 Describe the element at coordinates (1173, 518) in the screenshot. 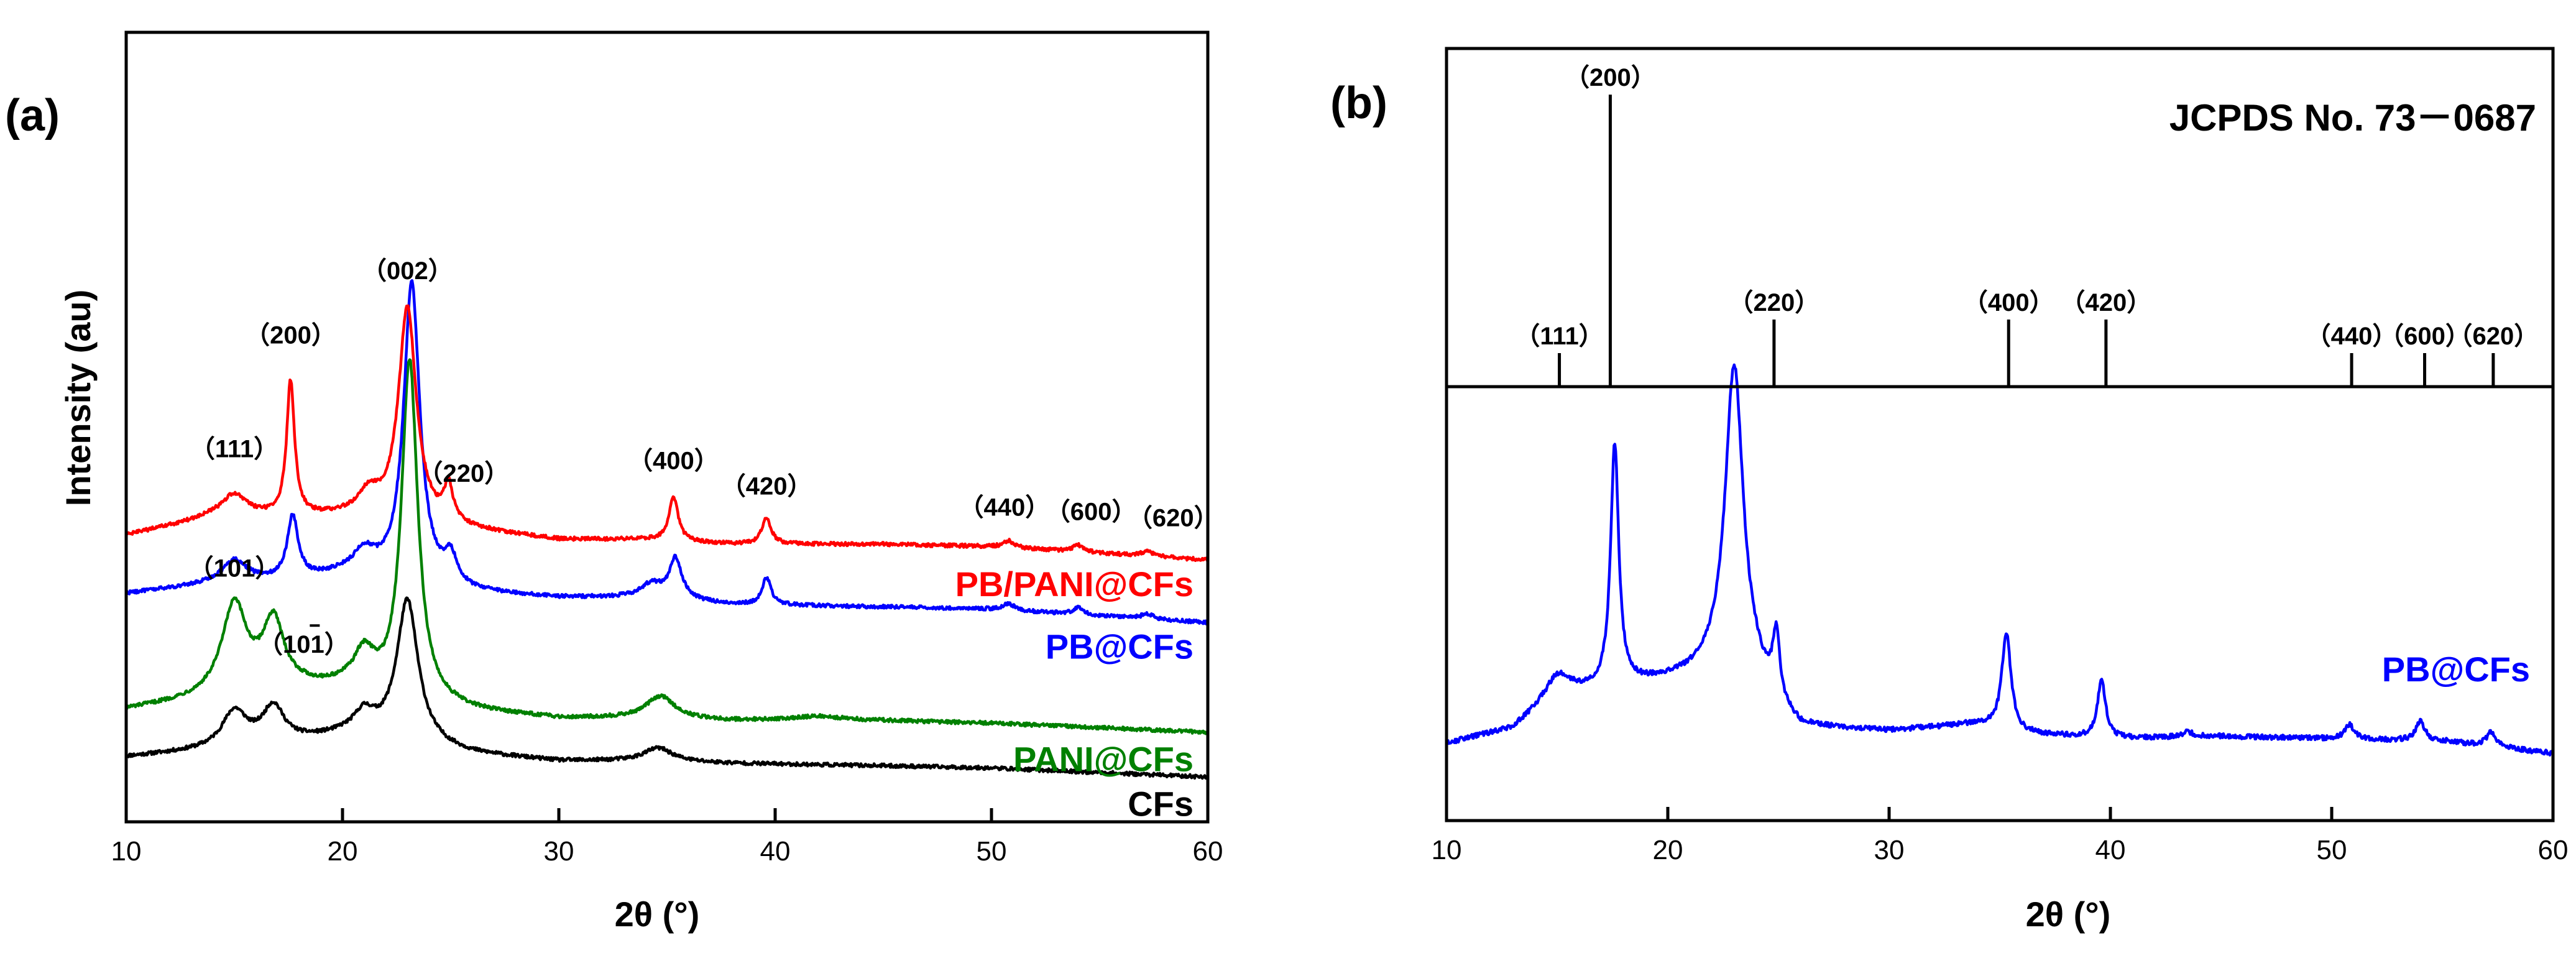

I see `peak-label: （620）` at that location.